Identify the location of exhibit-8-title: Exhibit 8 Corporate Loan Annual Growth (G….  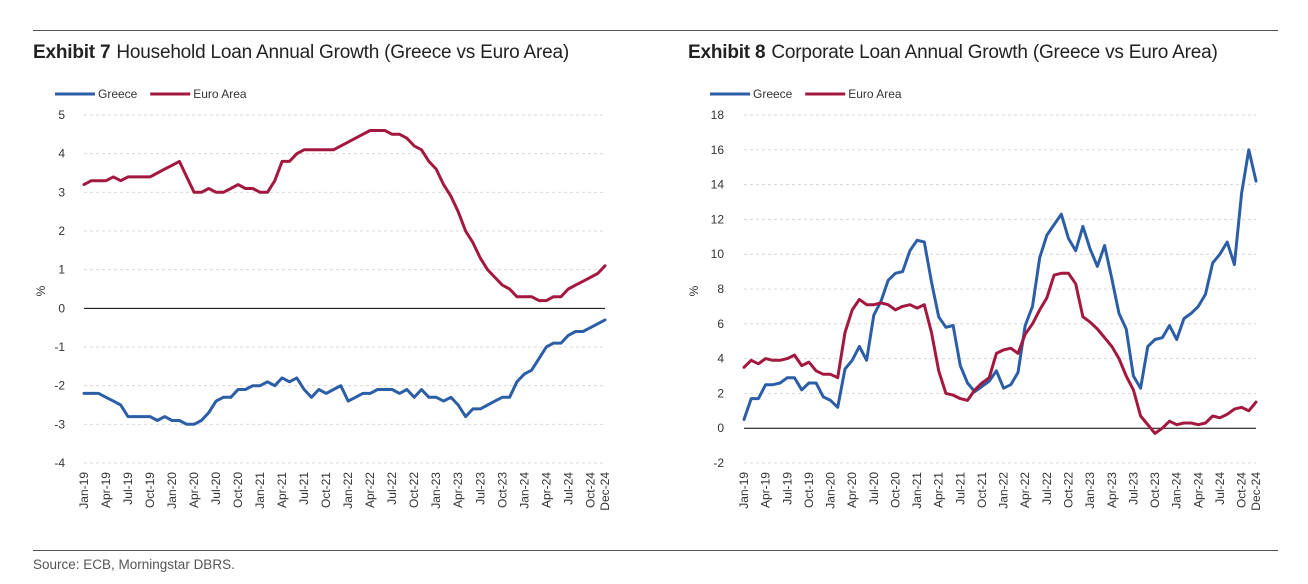
(953, 53).